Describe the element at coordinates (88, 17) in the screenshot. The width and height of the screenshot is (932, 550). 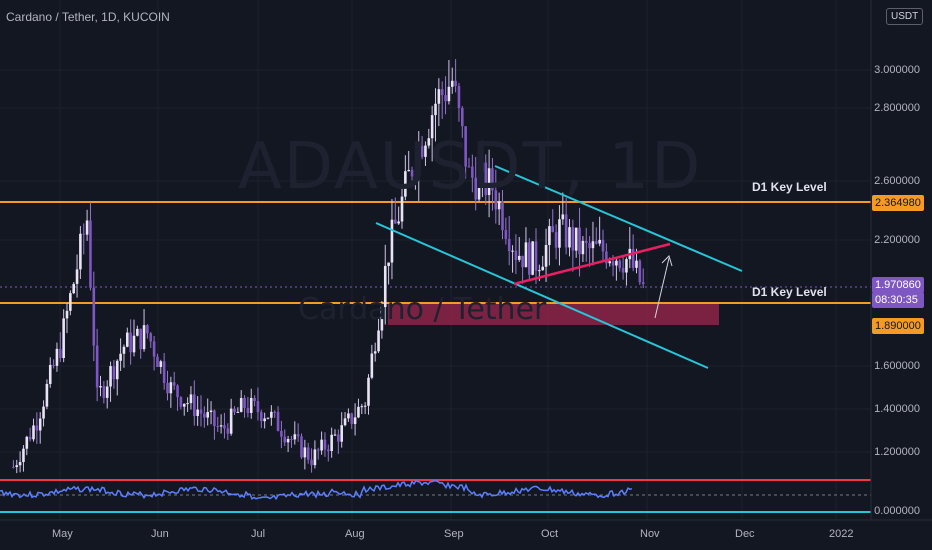
I see `symbol-title: Cardano / Tether, 1D, KUCOIN` at that location.